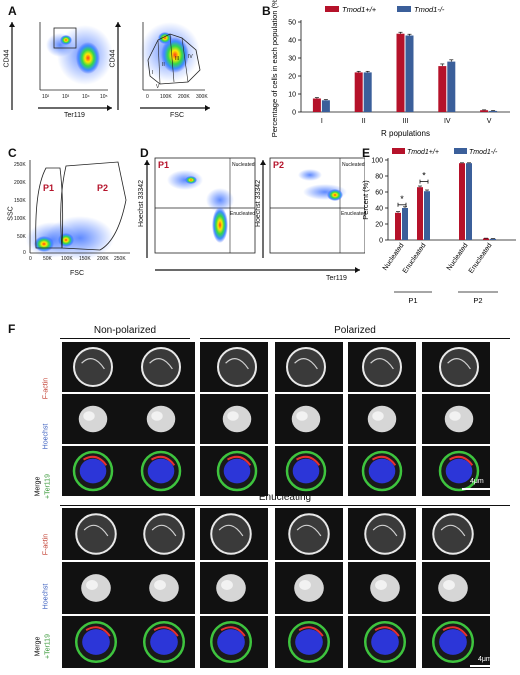  I want to click on b-category-label: II, so click(364, 121).